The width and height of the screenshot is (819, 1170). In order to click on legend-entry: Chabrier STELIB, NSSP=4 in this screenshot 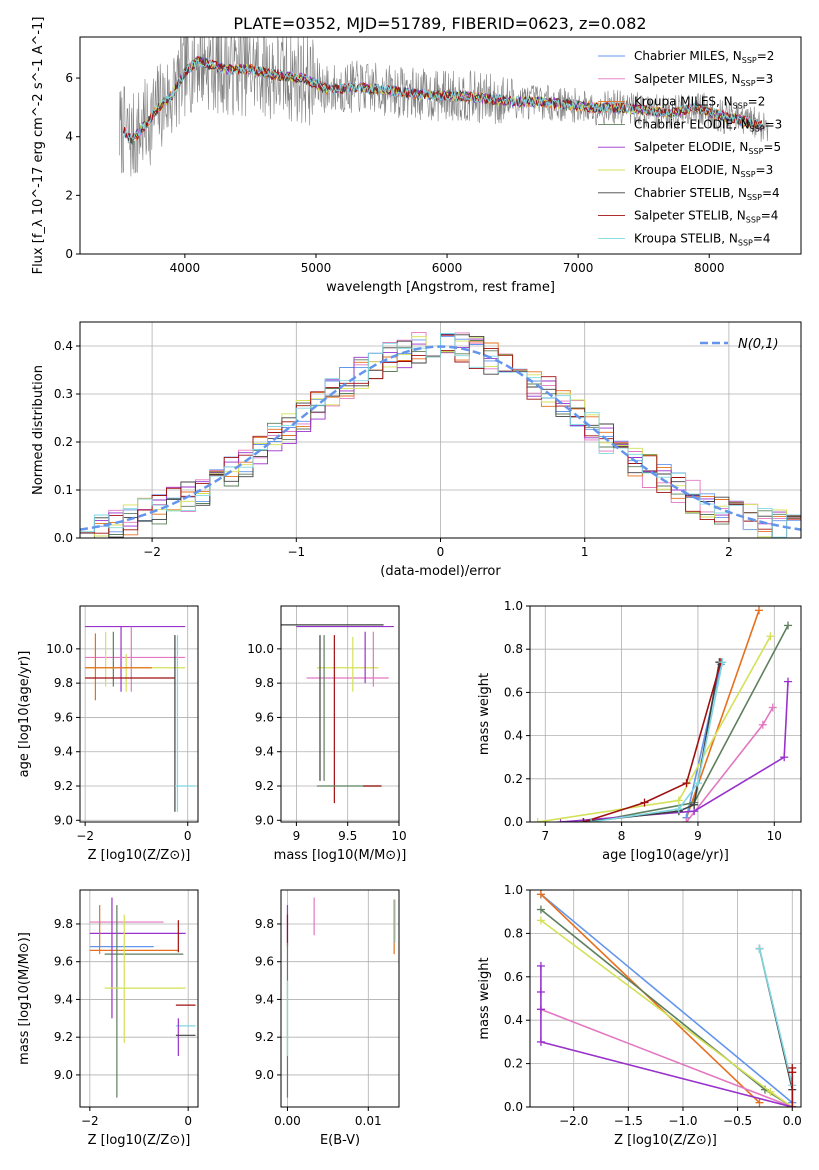, I will do `click(707, 194)`.